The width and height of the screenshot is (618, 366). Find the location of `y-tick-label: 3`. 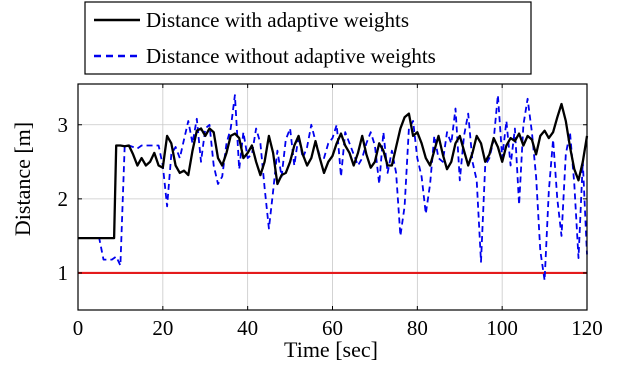

y-tick-label: 3 is located at coordinates (63, 125).